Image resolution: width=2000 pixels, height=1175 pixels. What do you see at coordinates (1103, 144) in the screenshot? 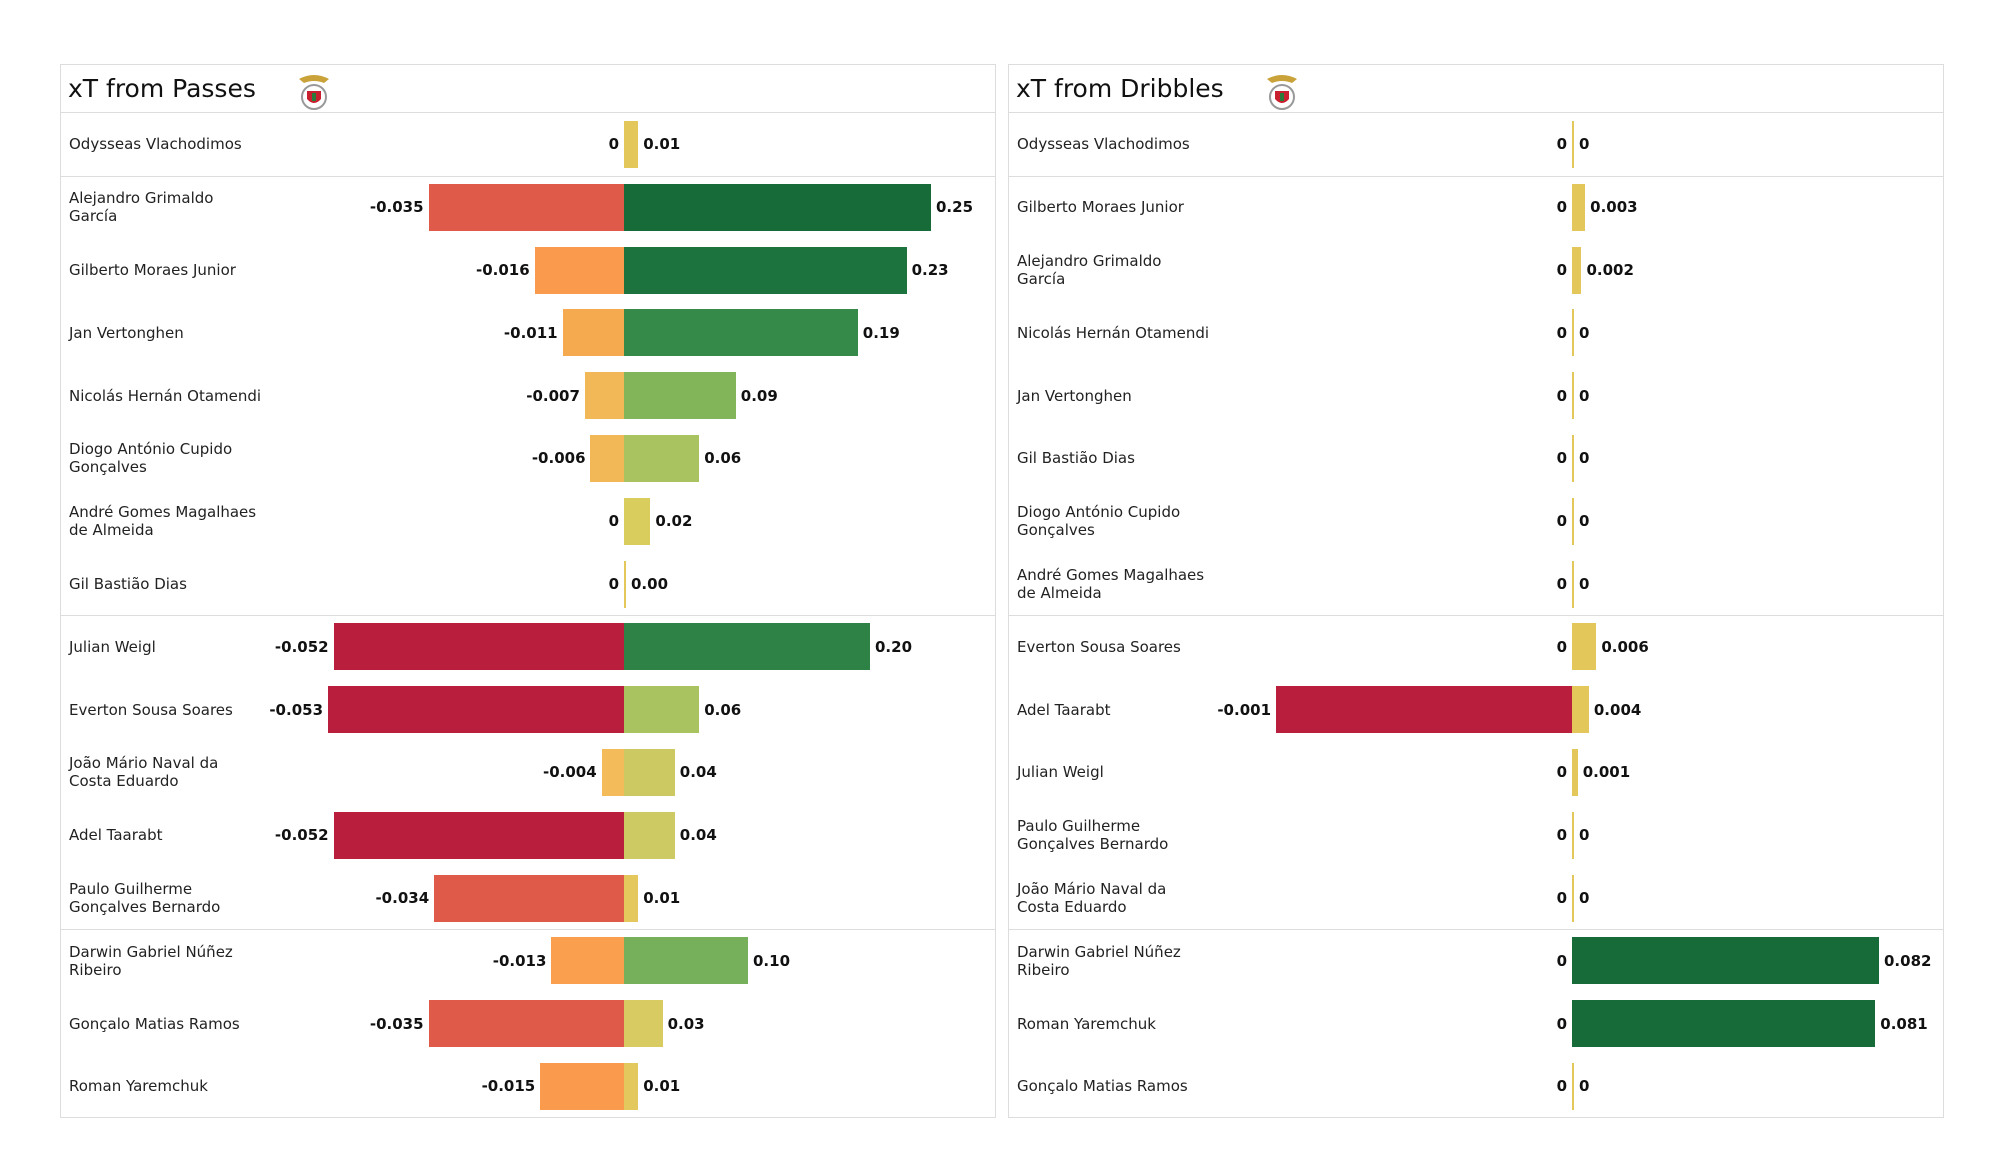
I see `player-name: Odysseas Vlachodimos` at bounding box center [1103, 144].